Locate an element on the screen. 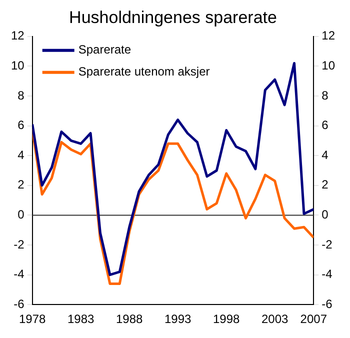 The height and width of the screenshot is (338, 350). legend-label: Sparerate is located at coordinates (105, 49).